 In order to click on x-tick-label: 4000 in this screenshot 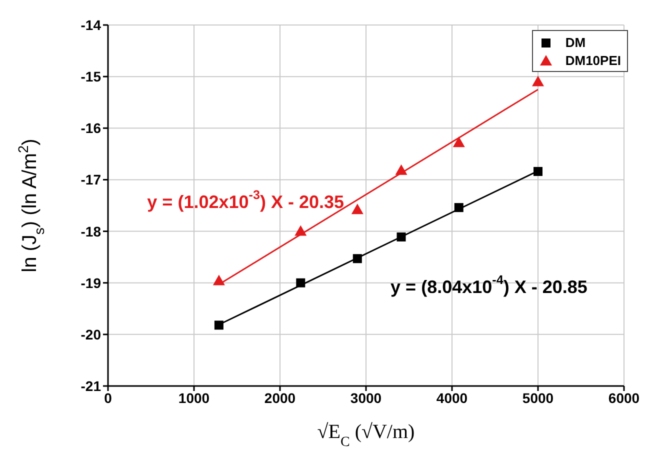, I will do `click(452, 398)`.